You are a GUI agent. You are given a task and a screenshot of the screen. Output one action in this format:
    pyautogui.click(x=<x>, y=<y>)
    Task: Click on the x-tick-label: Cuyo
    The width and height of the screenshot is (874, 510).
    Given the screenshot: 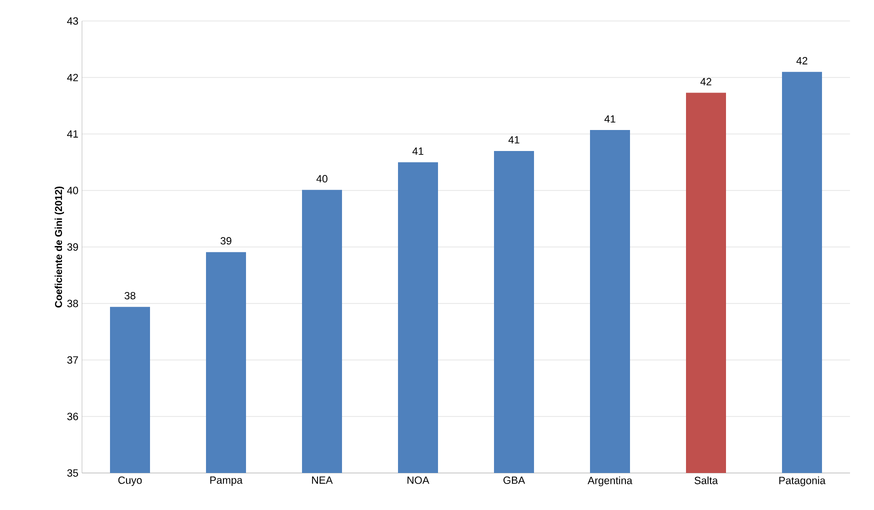 What is the action you would take?
    pyautogui.click(x=130, y=481)
    